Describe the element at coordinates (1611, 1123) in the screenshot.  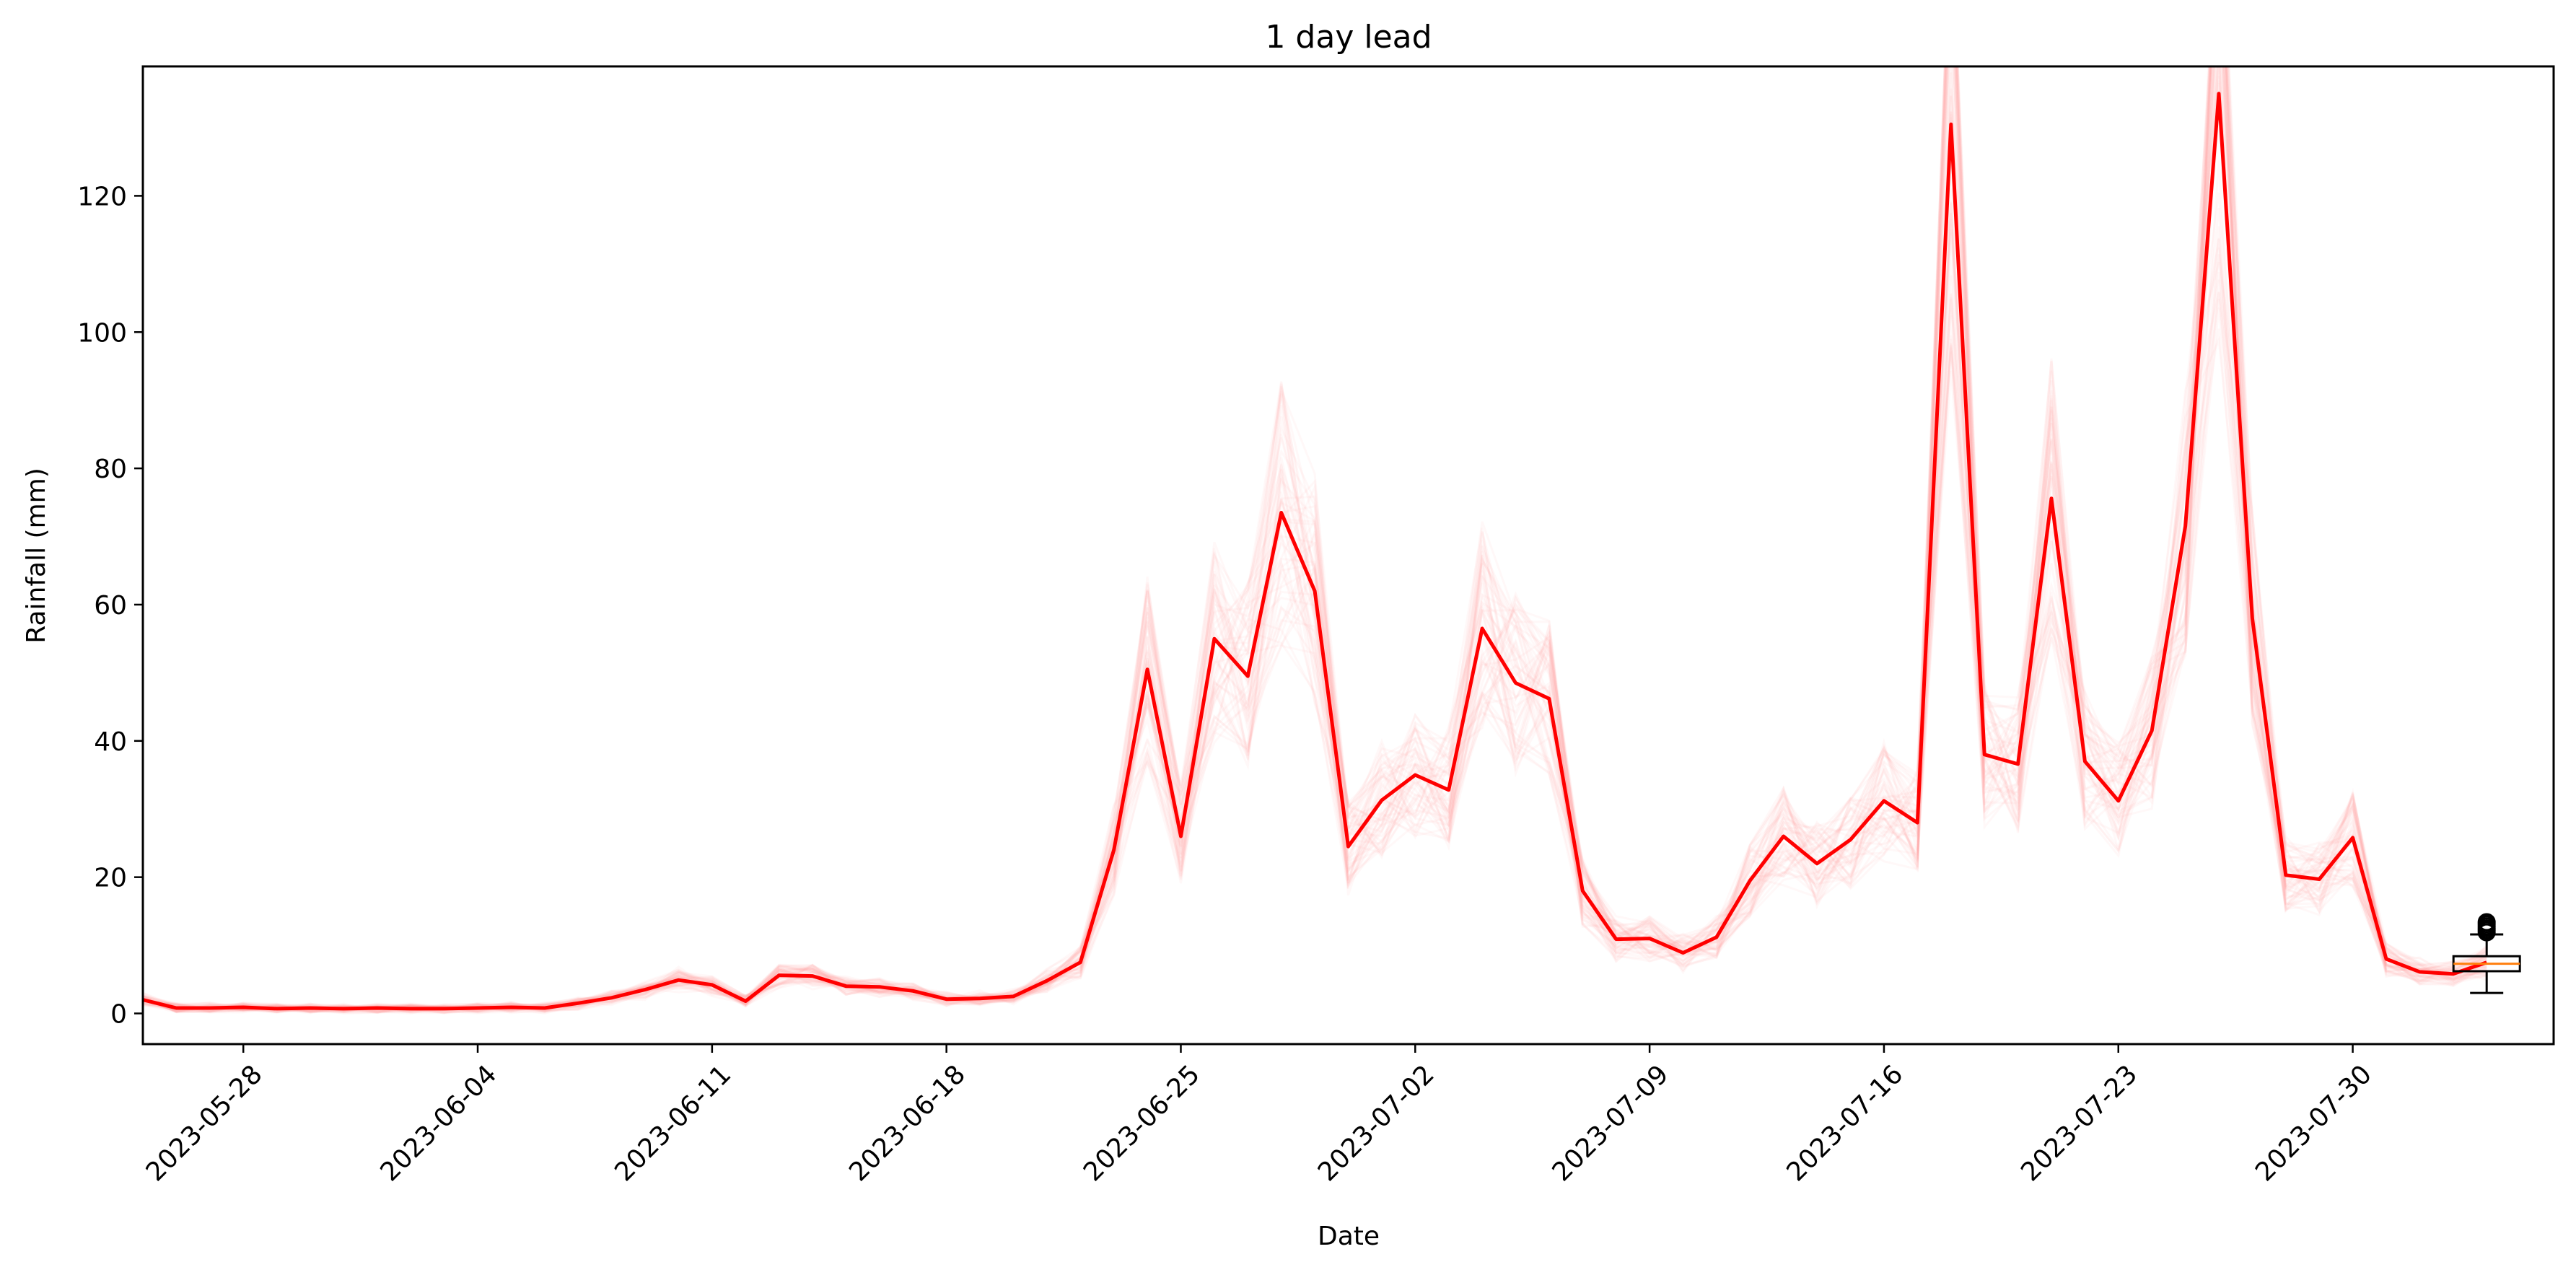
I see `x-tick-label: 2023-07-09` at that location.